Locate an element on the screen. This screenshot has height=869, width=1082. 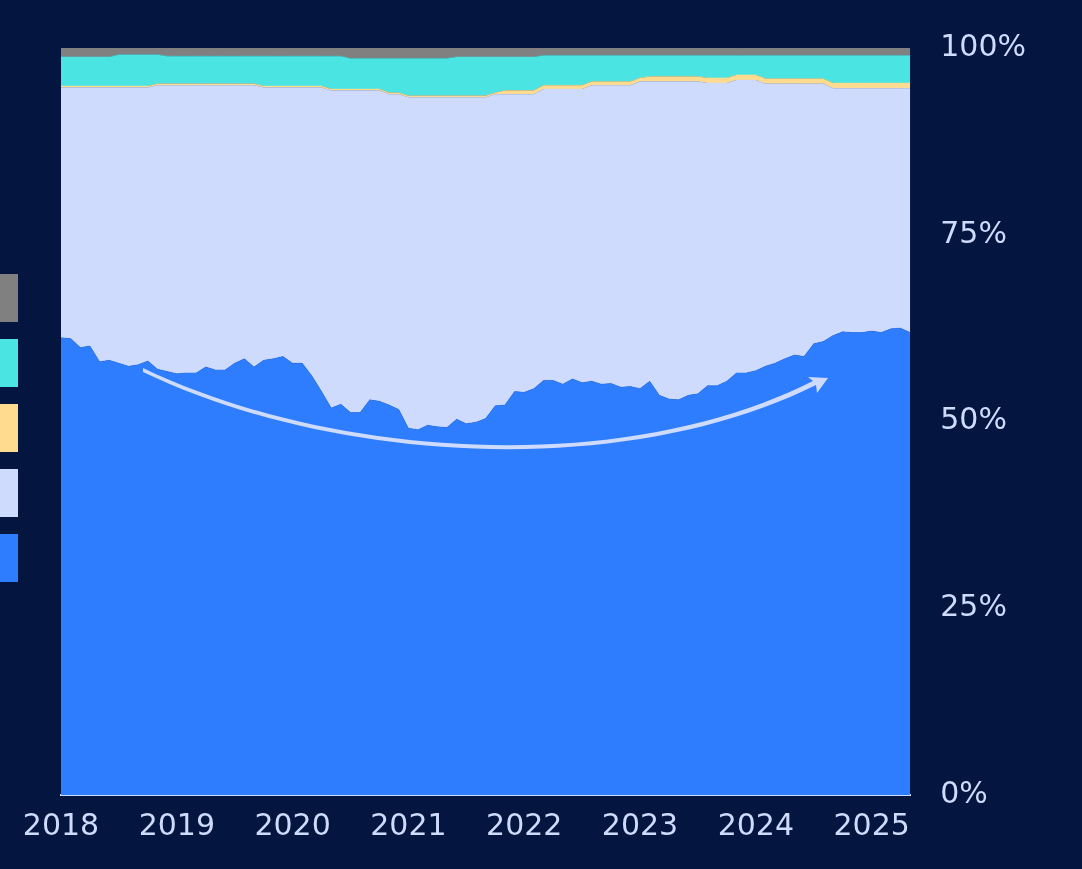
x-tick-label: 2024 is located at coordinates (756, 824).